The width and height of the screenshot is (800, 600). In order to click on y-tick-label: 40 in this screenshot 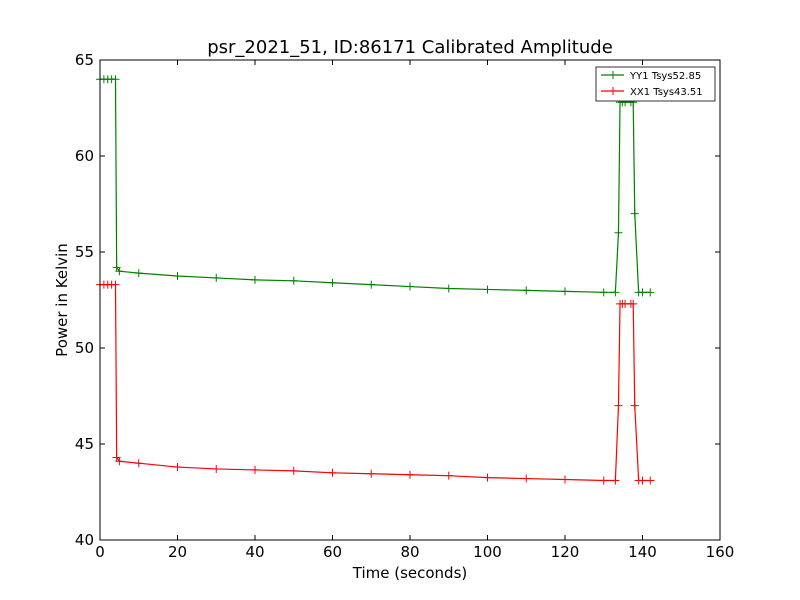, I will do `click(84, 540)`.